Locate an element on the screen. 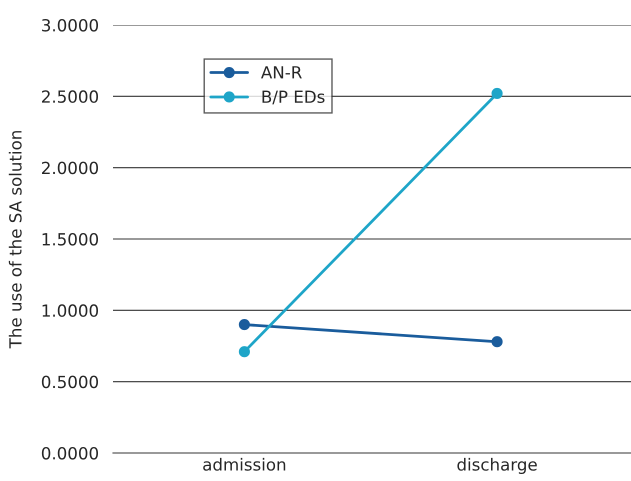 The width and height of the screenshot is (631, 481). y-tick-label: 0.0000 is located at coordinates (70, 453).